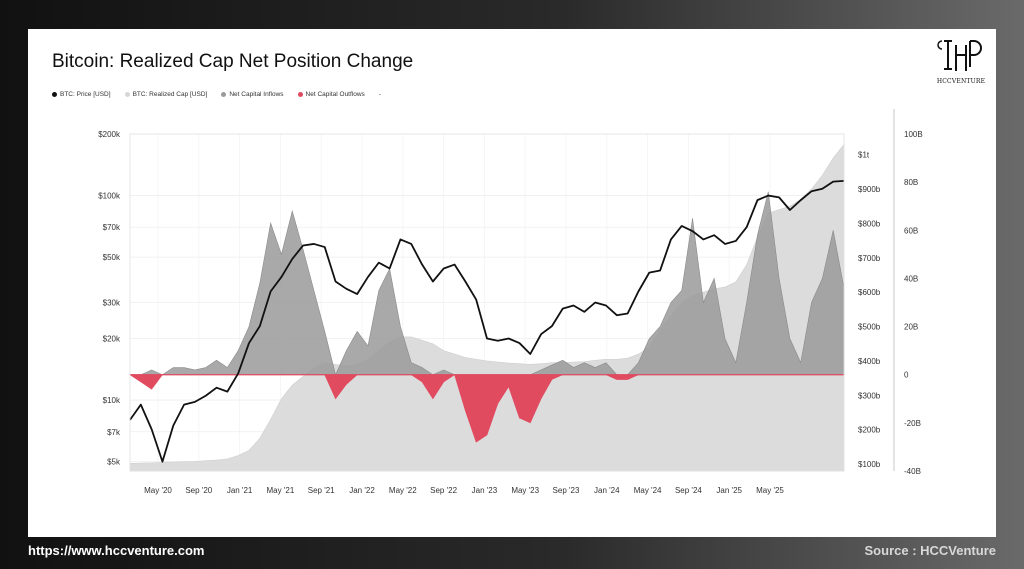  What do you see at coordinates (566, 490) in the screenshot?
I see `x-axis-tick: Sep '23` at bounding box center [566, 490].